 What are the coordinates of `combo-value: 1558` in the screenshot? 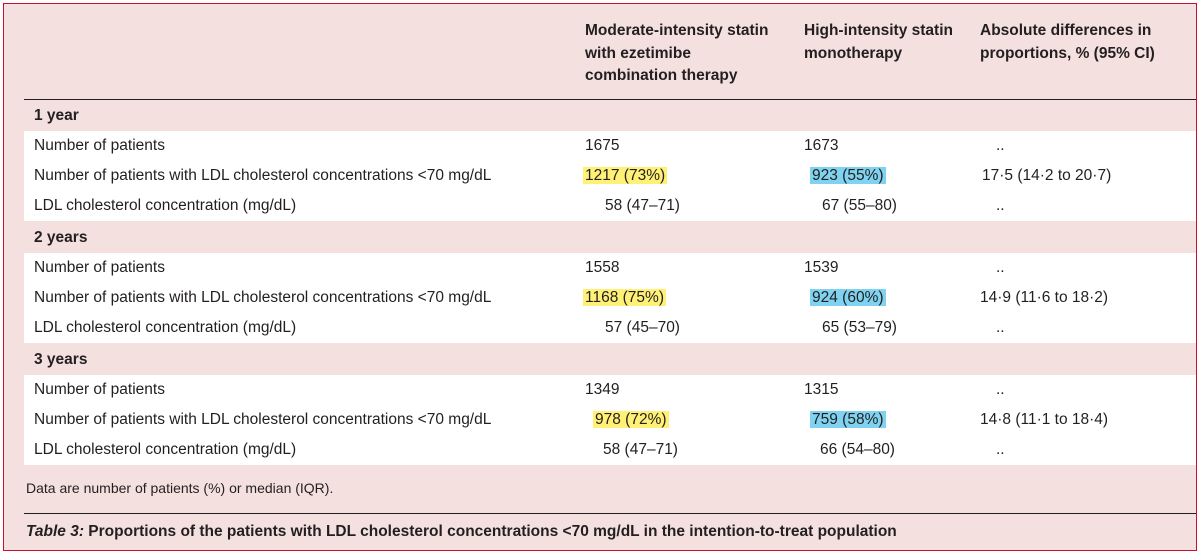 It's located at (602, 267).